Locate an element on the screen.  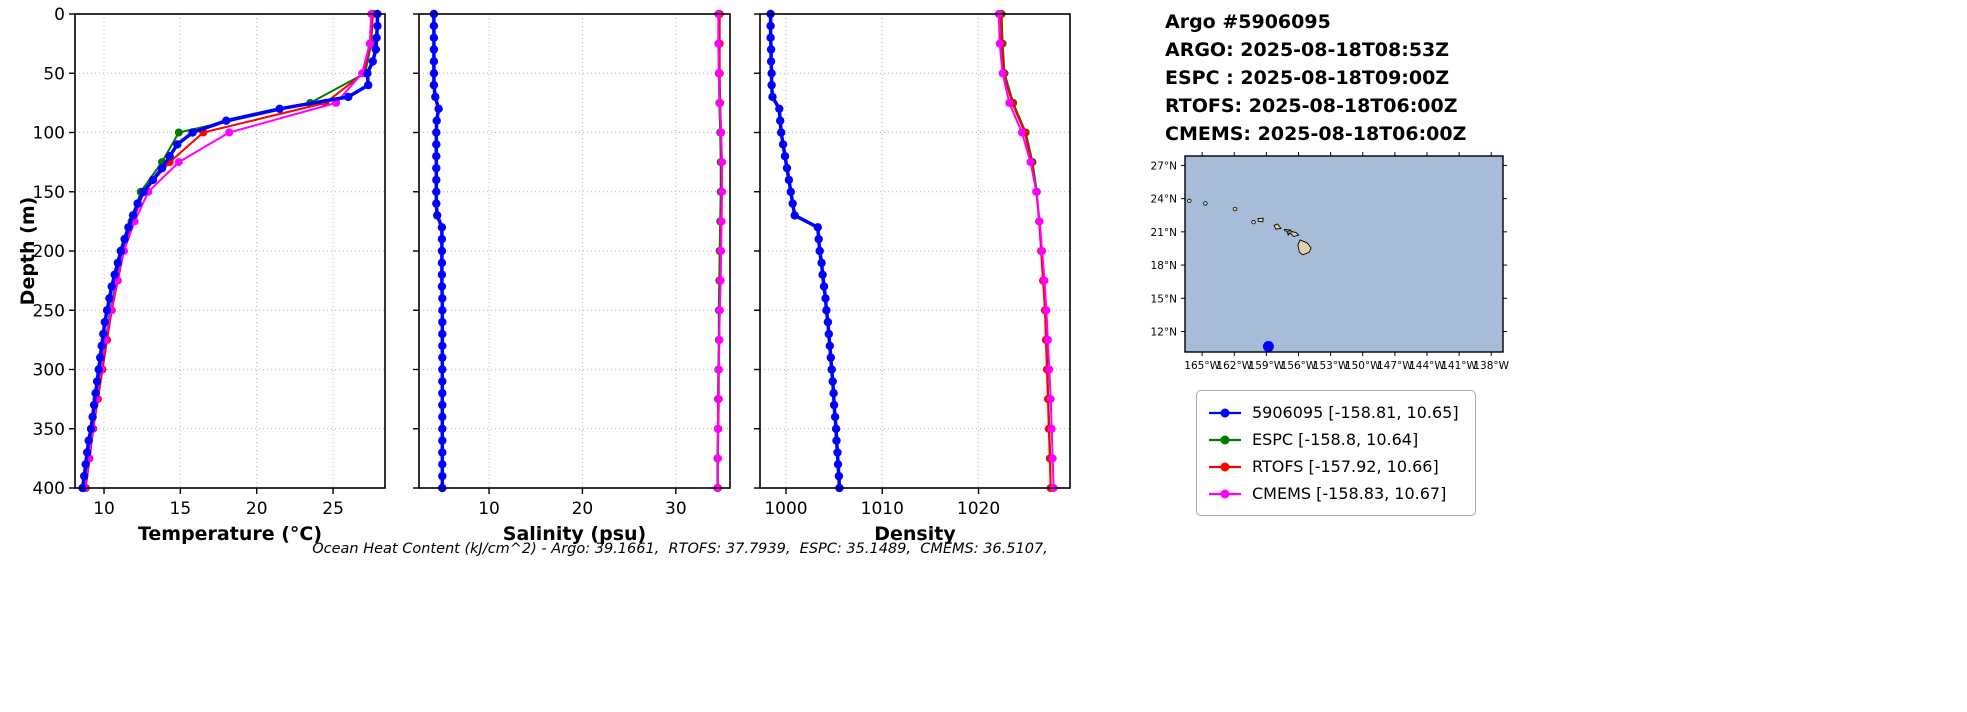
svg-text: 15 is located at coordinates (181, 509).